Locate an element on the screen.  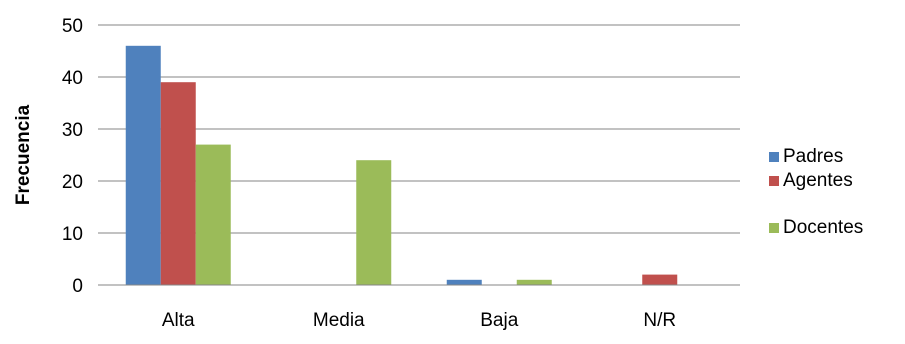
x-tick-label: Alta is located at coordinates (178, 320).